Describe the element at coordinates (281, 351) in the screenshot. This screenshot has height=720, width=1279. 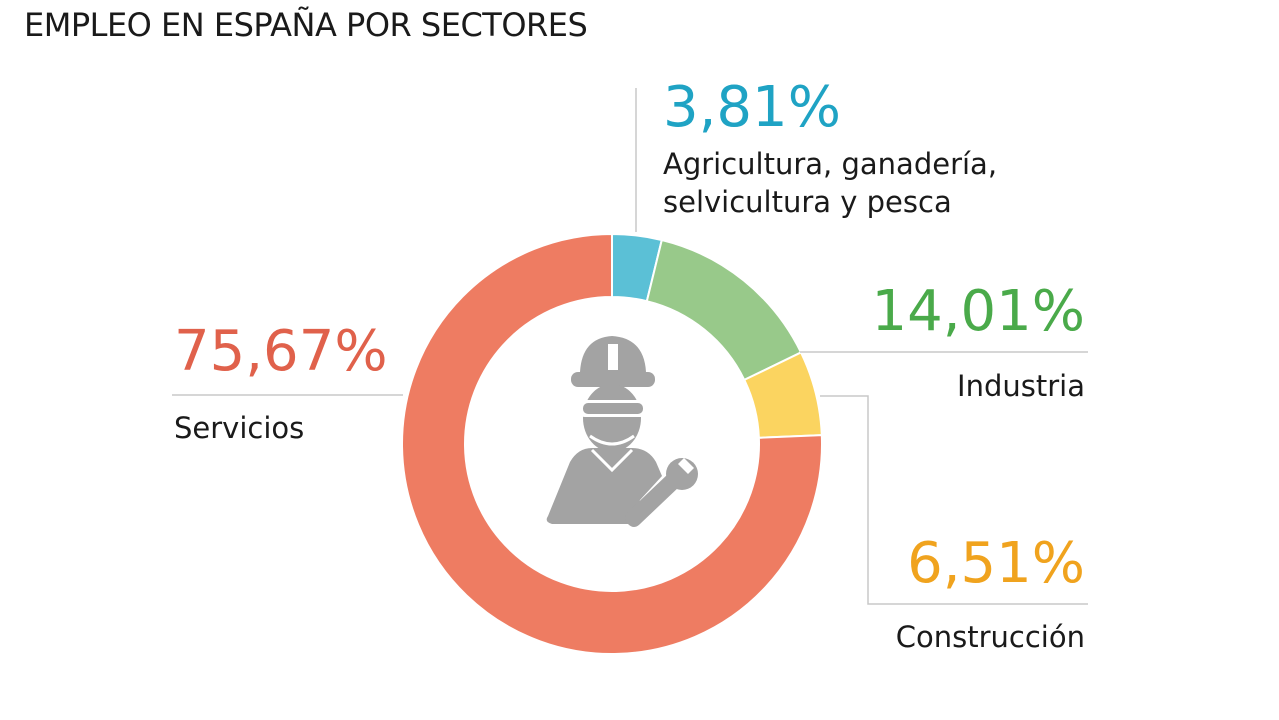
I see `data-label-servicios: 75,67%` at that location.